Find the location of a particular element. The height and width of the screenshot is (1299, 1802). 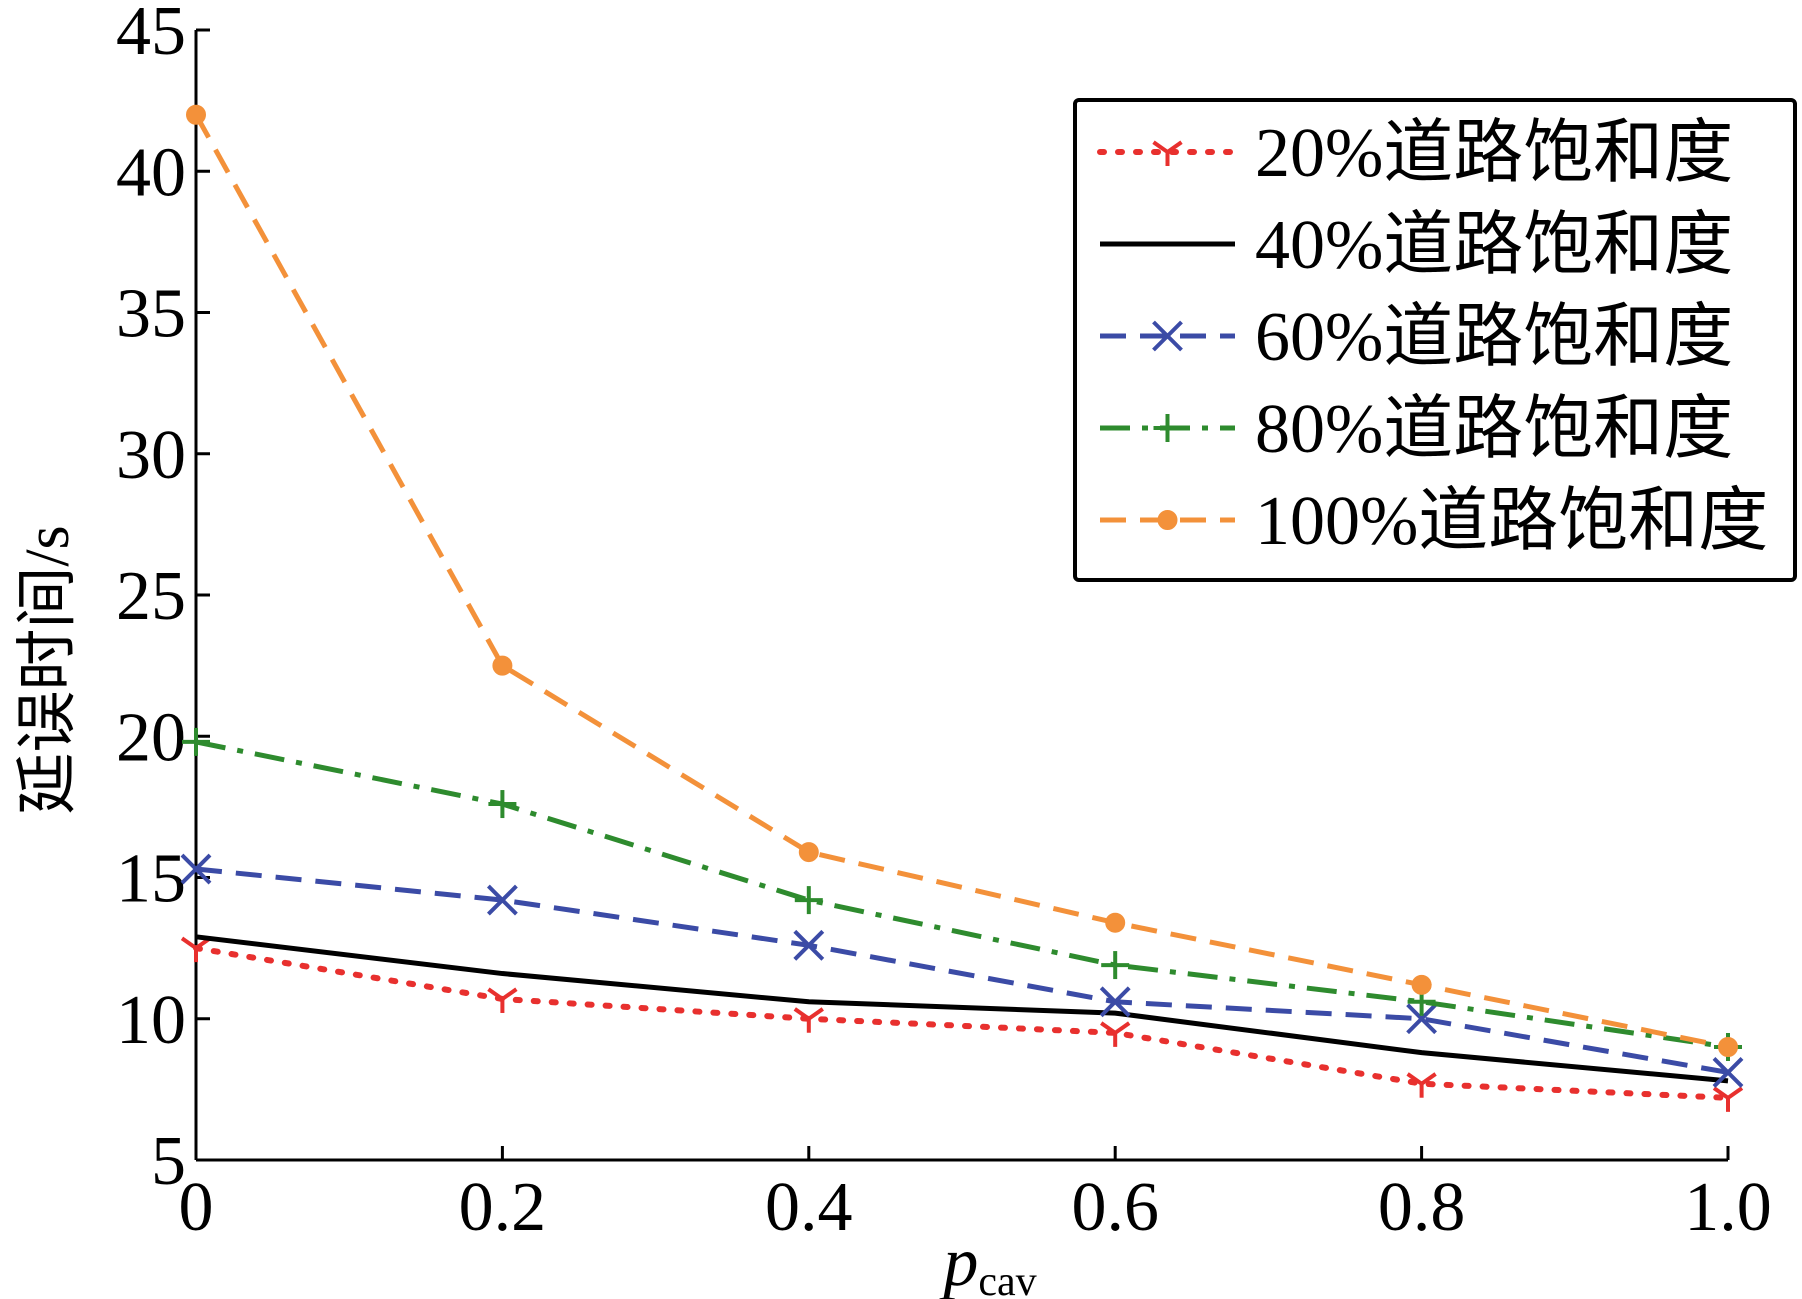

x-tick-label: 1.0 is located at coordinates (1728, 1207).